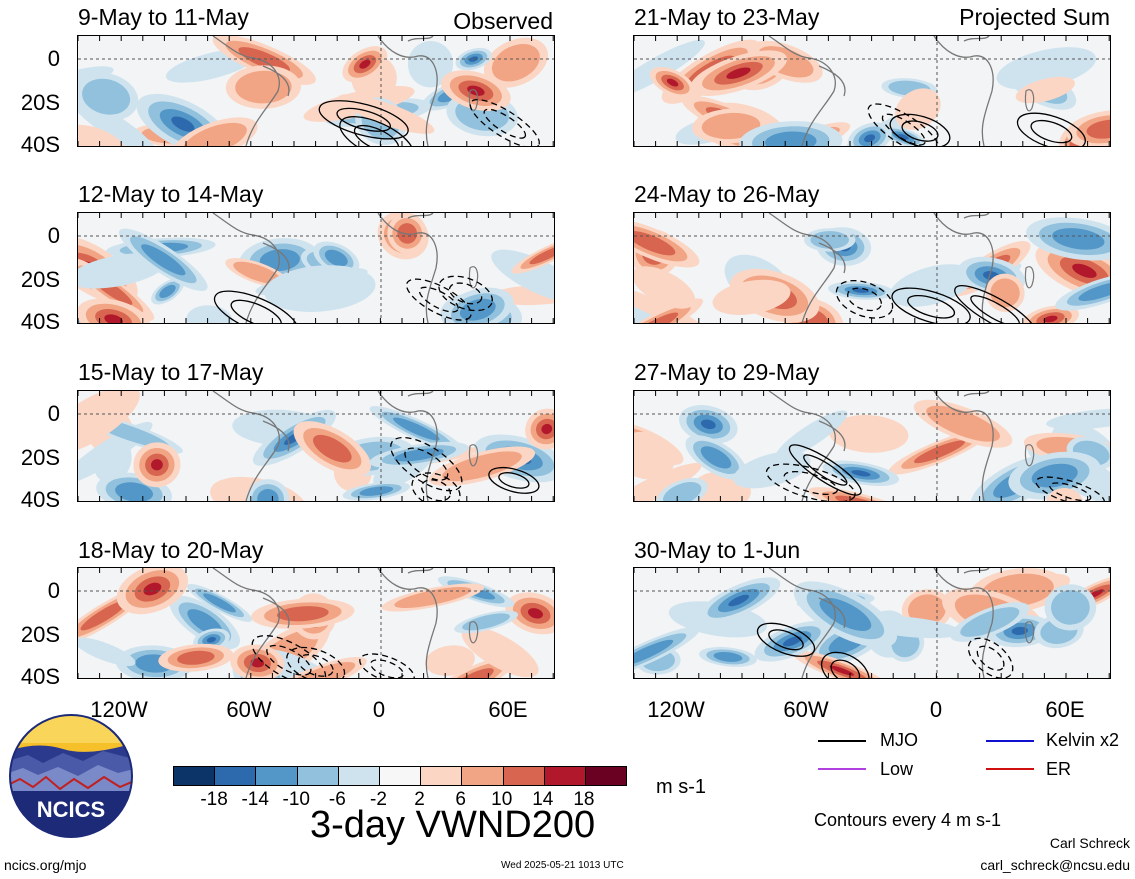  What do you see at coordinates (71, 809) in the screenshot?
I see `logo-text: NCICS` at bounding box center [71, 809].